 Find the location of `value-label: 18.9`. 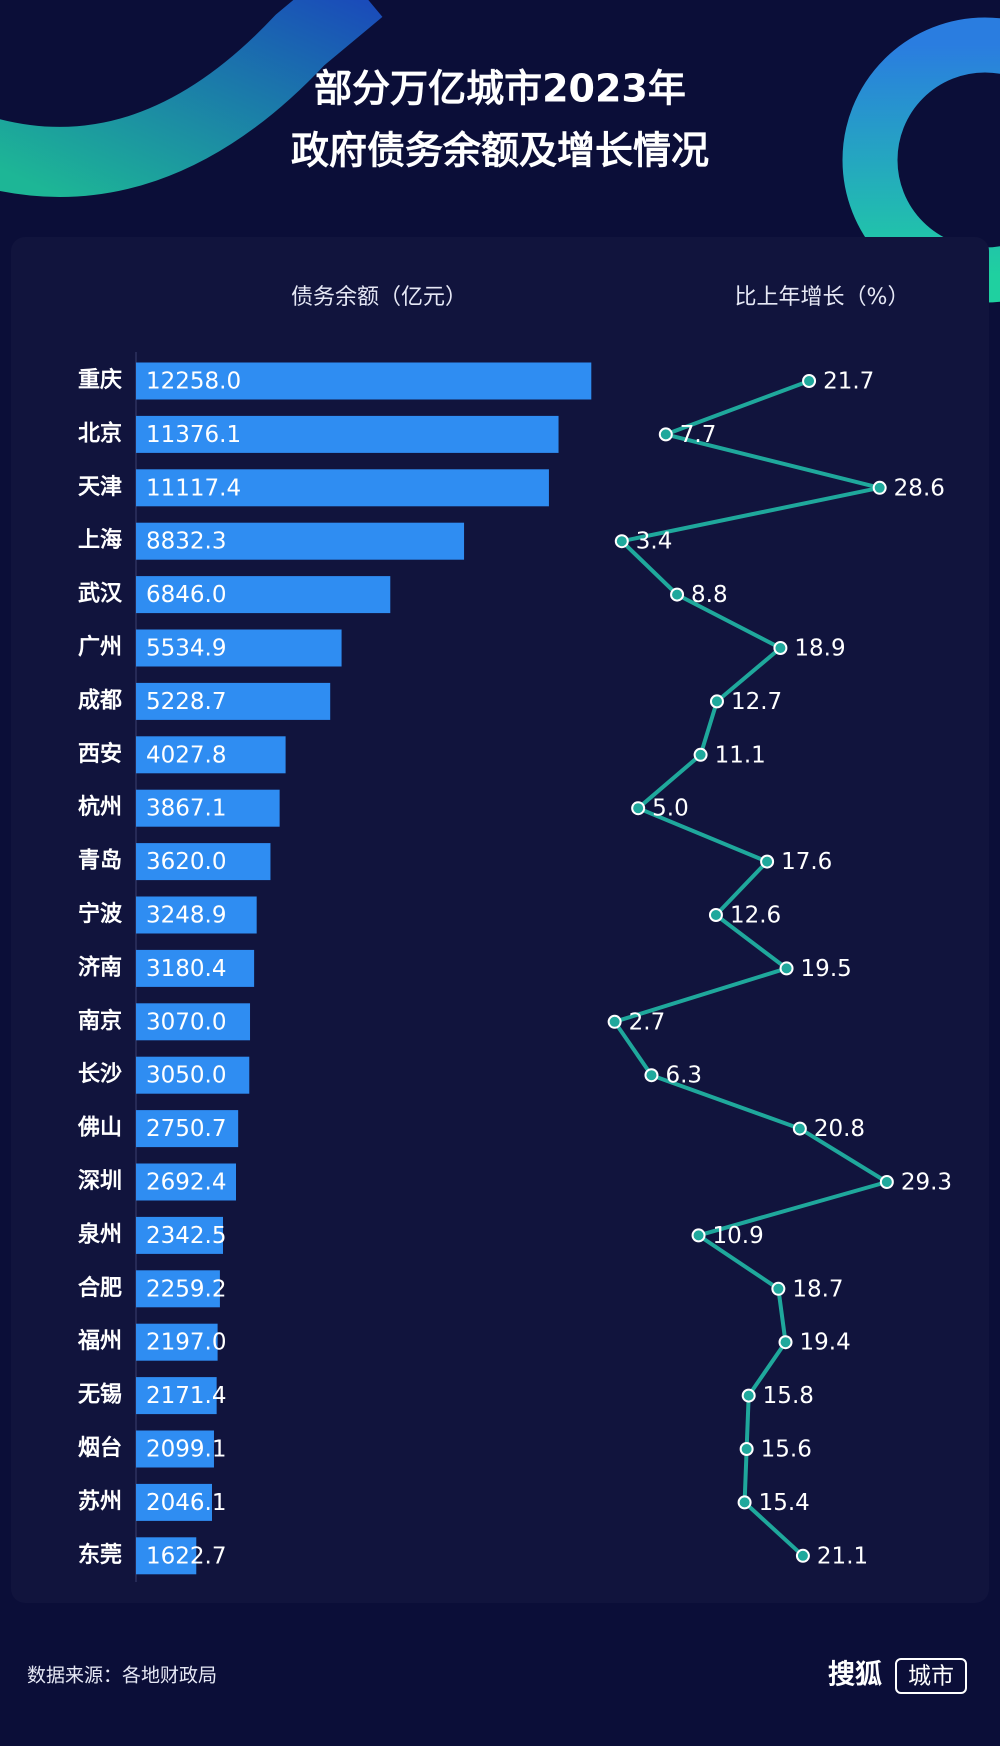

value-label: 18.9 is located at coordinates (819, 649).